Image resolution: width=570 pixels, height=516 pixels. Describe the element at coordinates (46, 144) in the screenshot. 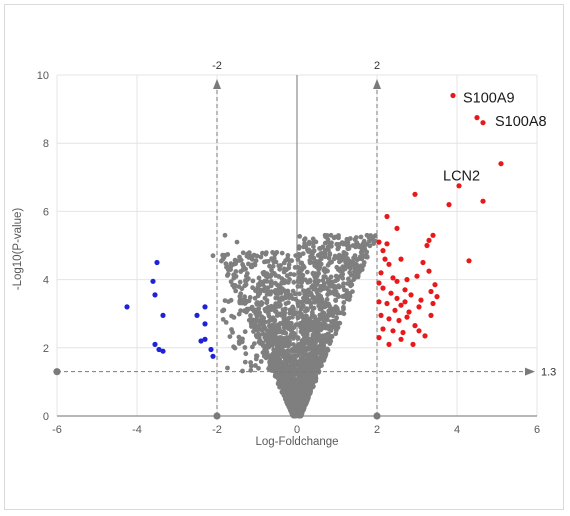

I see `y-tick-label: 8` at that location.